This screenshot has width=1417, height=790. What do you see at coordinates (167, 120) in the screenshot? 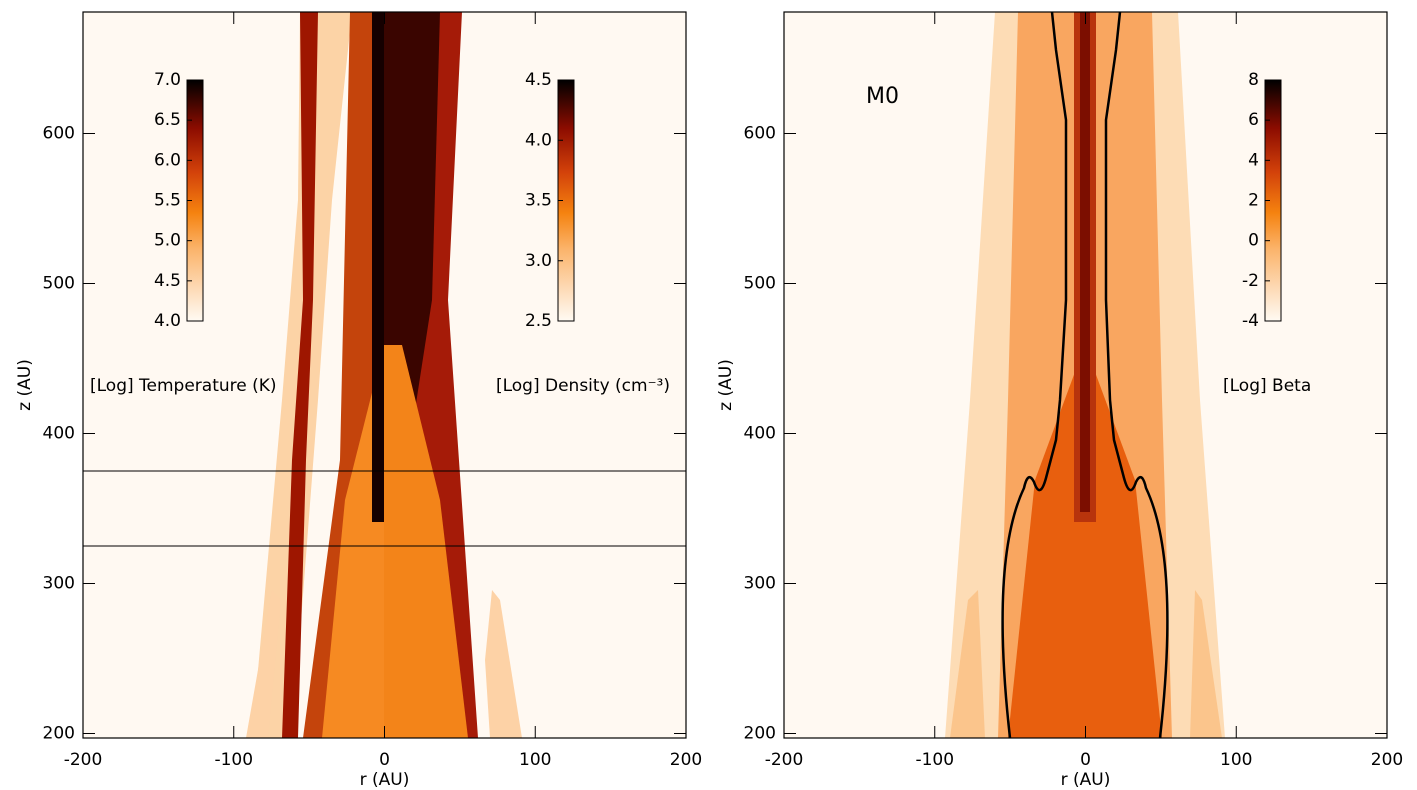
I see `colorbar-tick-label: 6.5` at bounding box center [167, 120].